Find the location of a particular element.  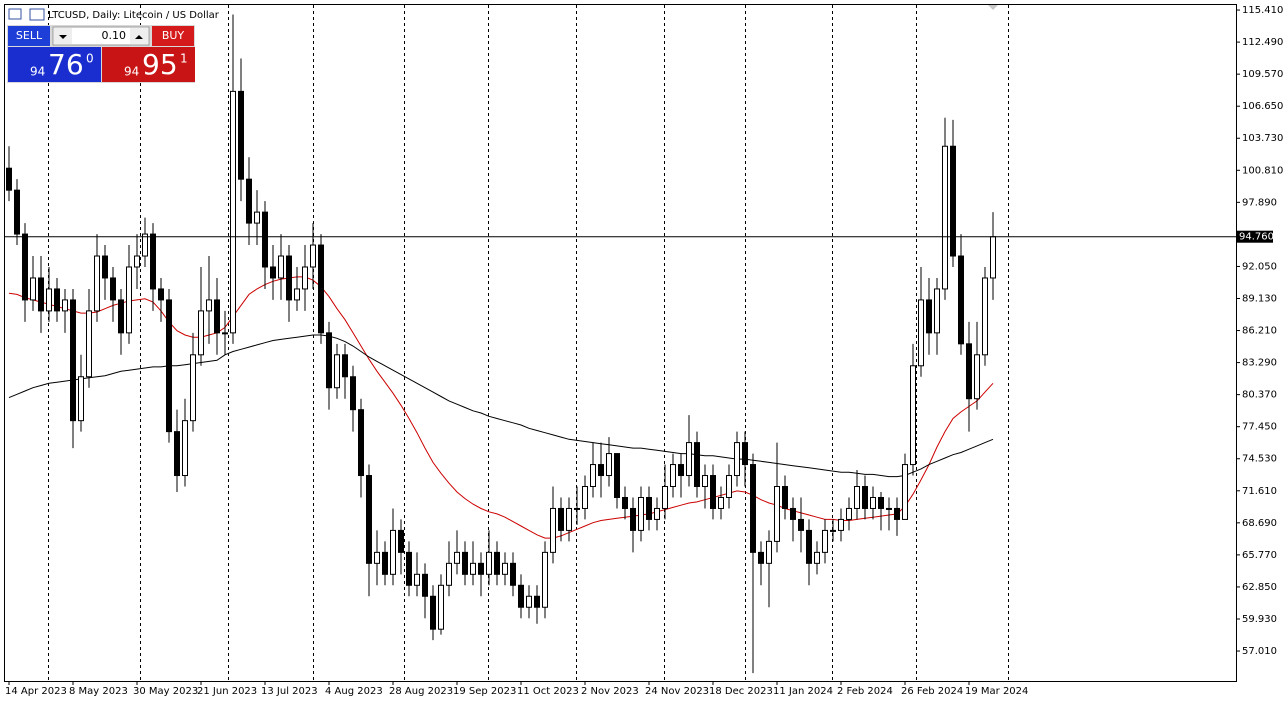

y-tick-label: 68.690 is located at coordinates (1259, 523).